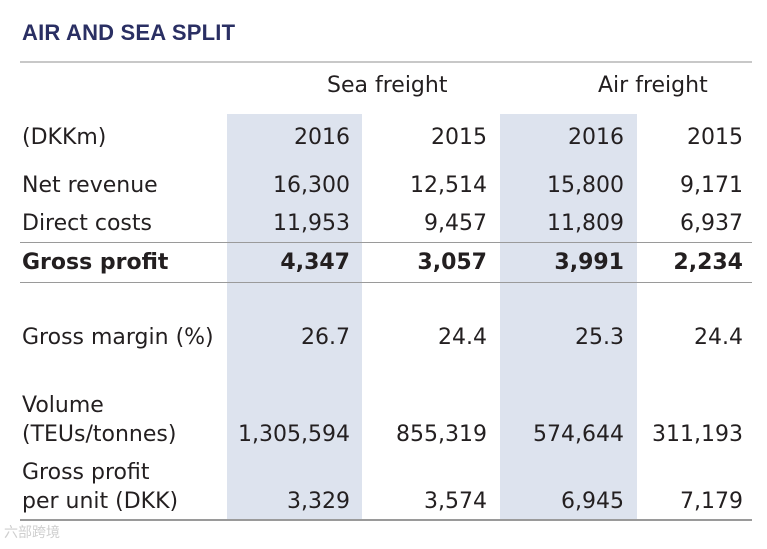 The width and height of the screenshot is (767, 549). I want to click on volume-sea-2016: 1,305,594, so click(294, 434).